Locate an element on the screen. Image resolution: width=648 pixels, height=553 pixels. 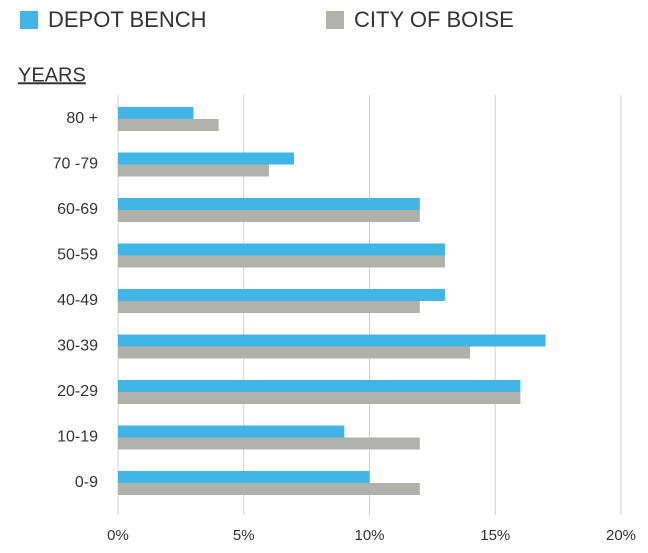
y-tick-label: 40-49 is located at coordinates (77, 300).